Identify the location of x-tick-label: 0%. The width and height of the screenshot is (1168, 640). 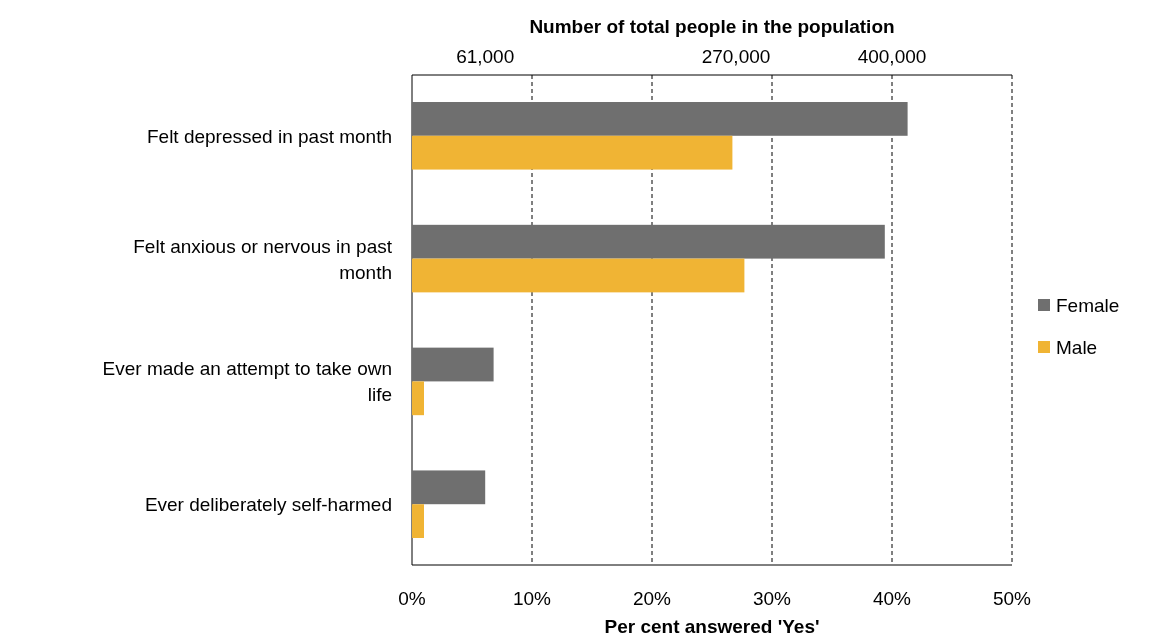
(412, 598).